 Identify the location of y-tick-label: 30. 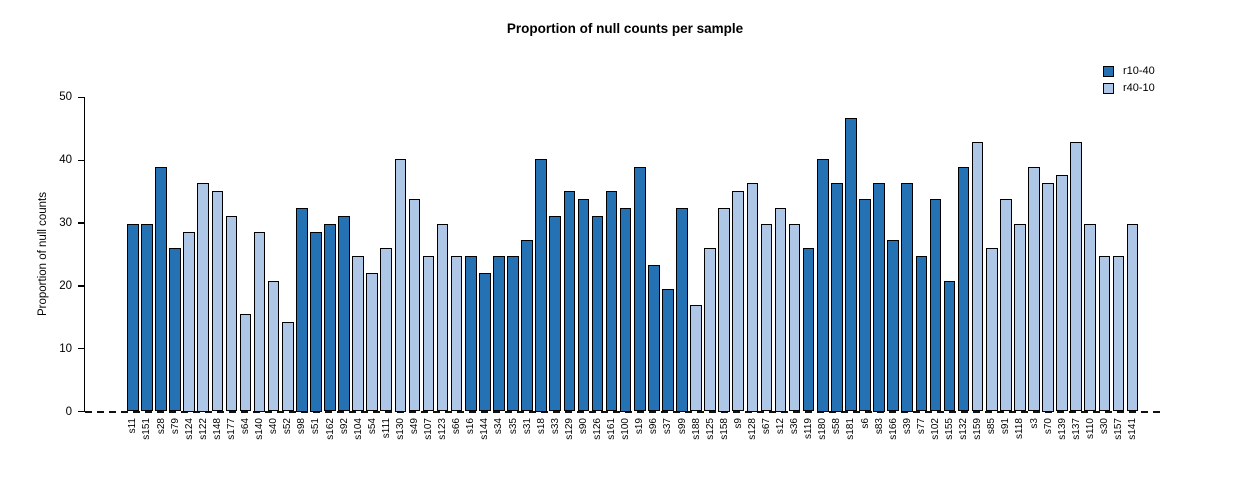
(65, 222).